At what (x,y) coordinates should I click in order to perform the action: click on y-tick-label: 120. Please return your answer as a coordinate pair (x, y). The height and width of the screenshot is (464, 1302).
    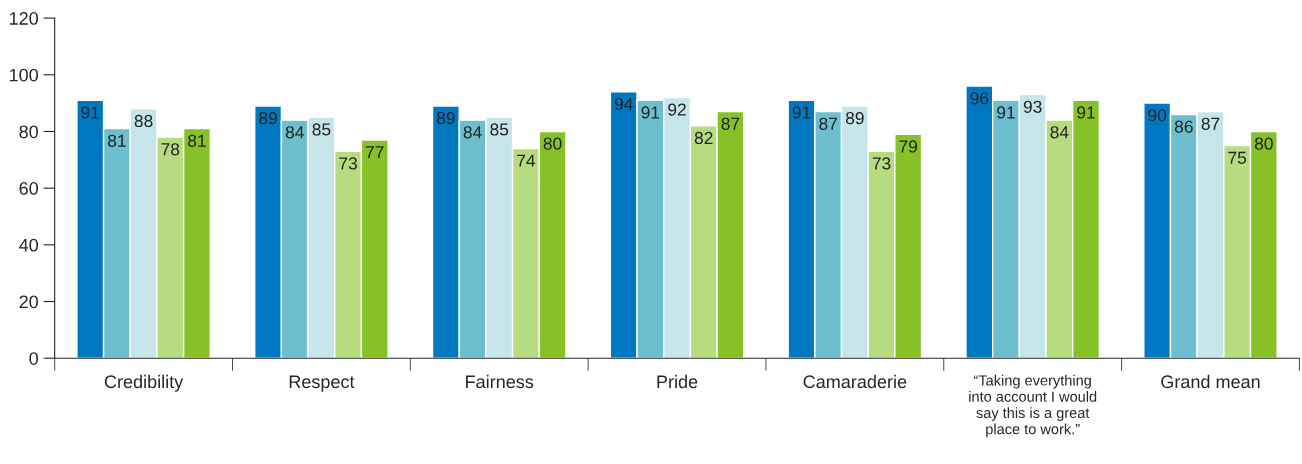
    Looking at the image, I should click on (24, 18).